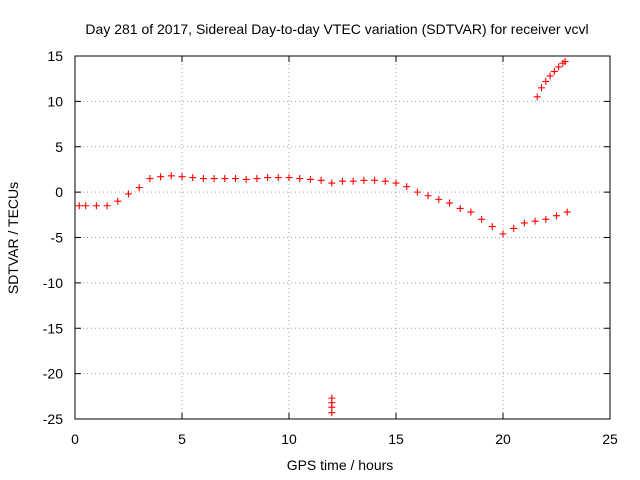 This screenshot has height=480, width=640. I want to click on y-tick-label: 10, so click(55, 101).